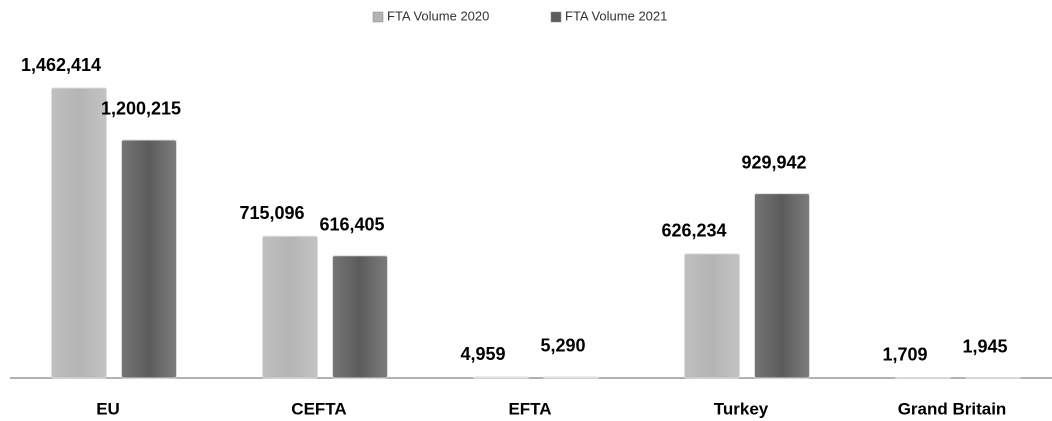  Describe the element at coordinates (773, 162) in the screenshot. I see `data-label: 929,942` at that location.